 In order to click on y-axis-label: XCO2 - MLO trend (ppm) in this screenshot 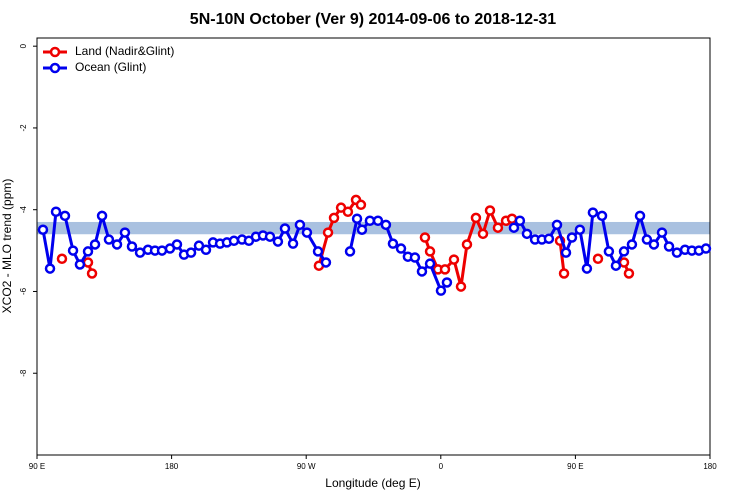, I will do `click(7, 246)`.